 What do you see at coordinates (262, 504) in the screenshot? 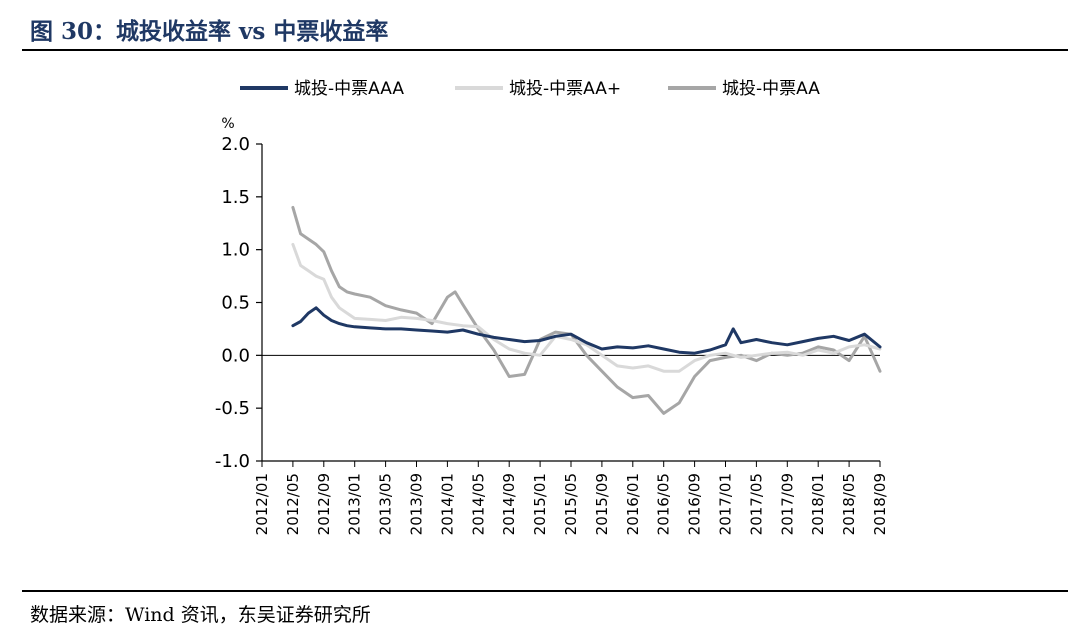
I see `x-tick-label: 2012/01` at bounding box center [262, 504].